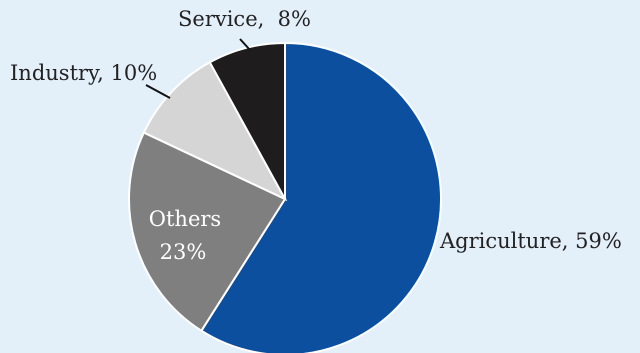  What do you see at coordinates (83, 73) in the screenshot?
I see `label-industry: Industry, 10%` at bounding box center [83, 73].